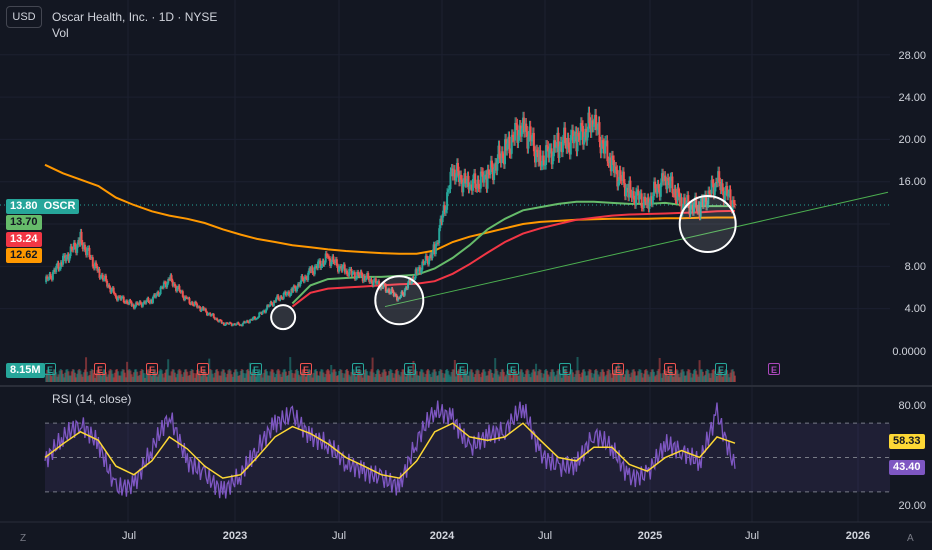  Describe the element at coordinates (23, 538) in the screenshot. I see `timezone-button: Z` at that location.